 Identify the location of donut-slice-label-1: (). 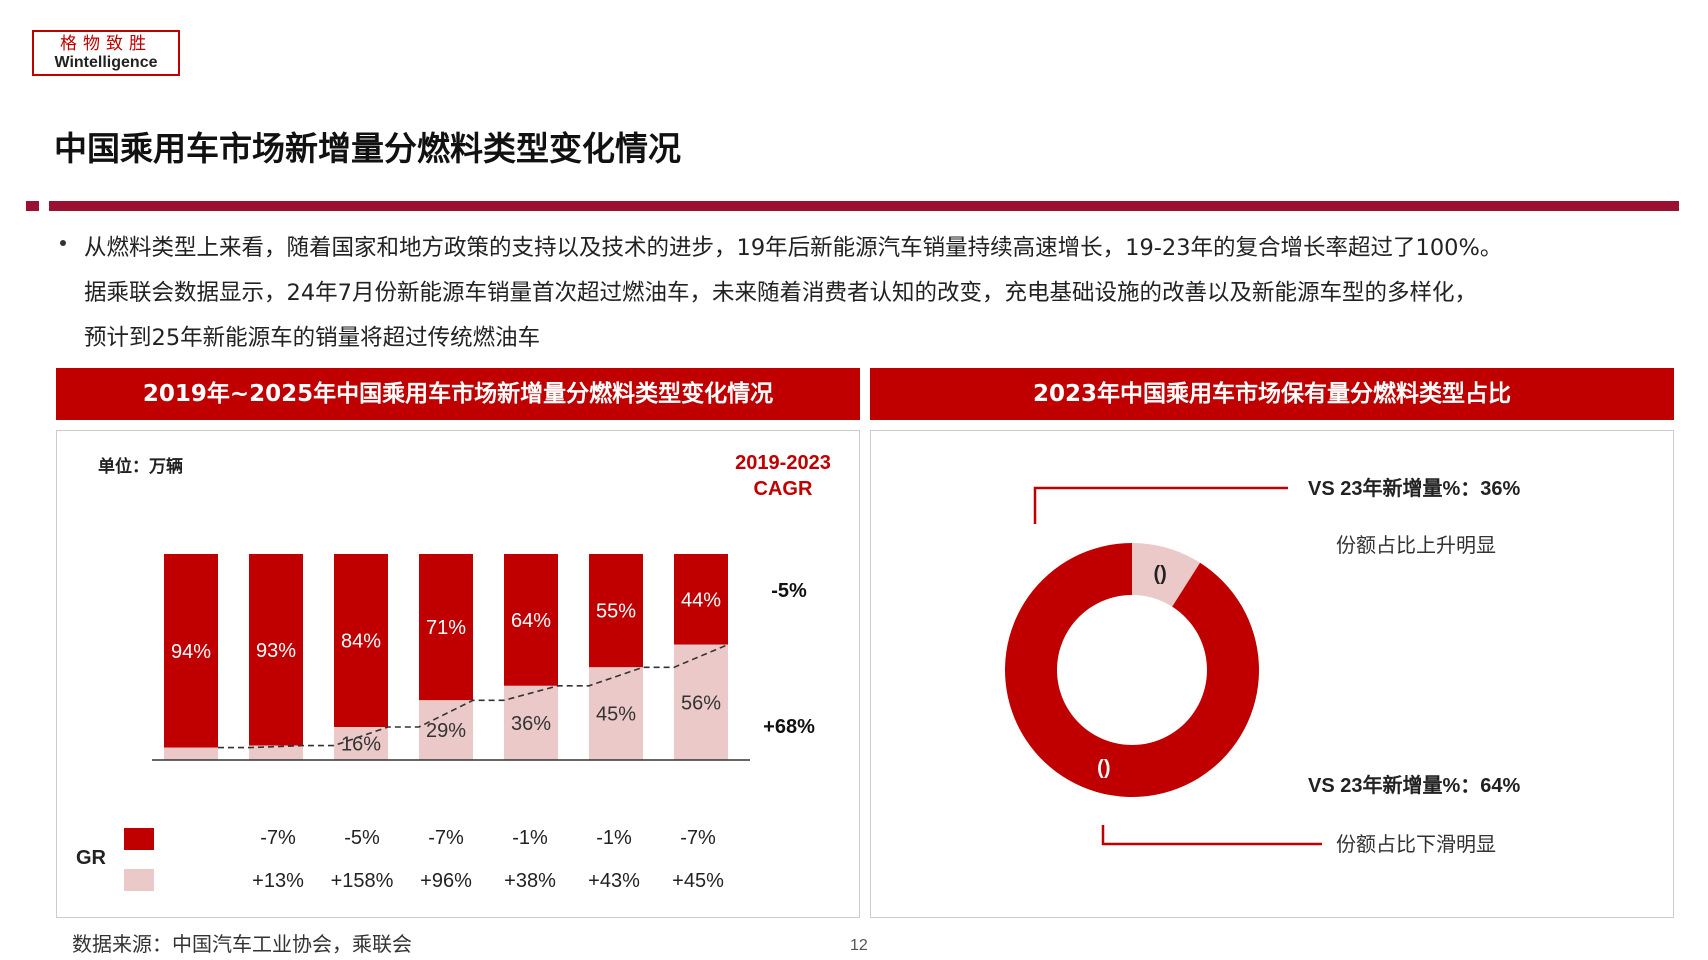
(1103, 768).